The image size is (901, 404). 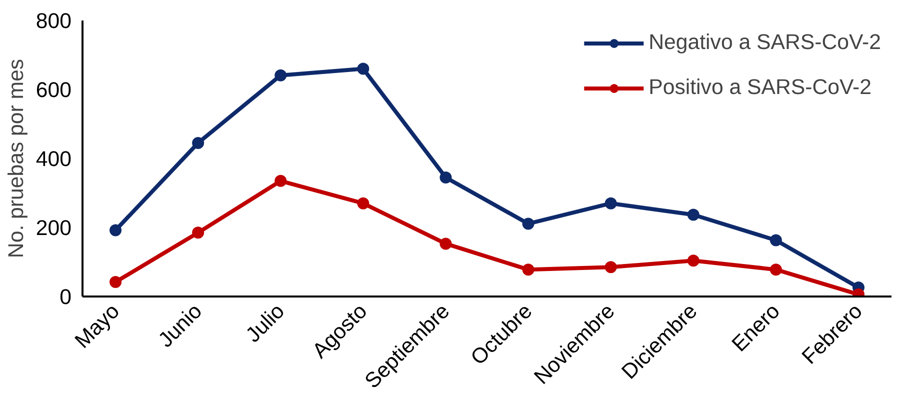 What do you see at coordinates (760, 87) in the screenshot?
I see `legend-label: Positivo a SARS-CoV-2` at bounding box center [760, 87].